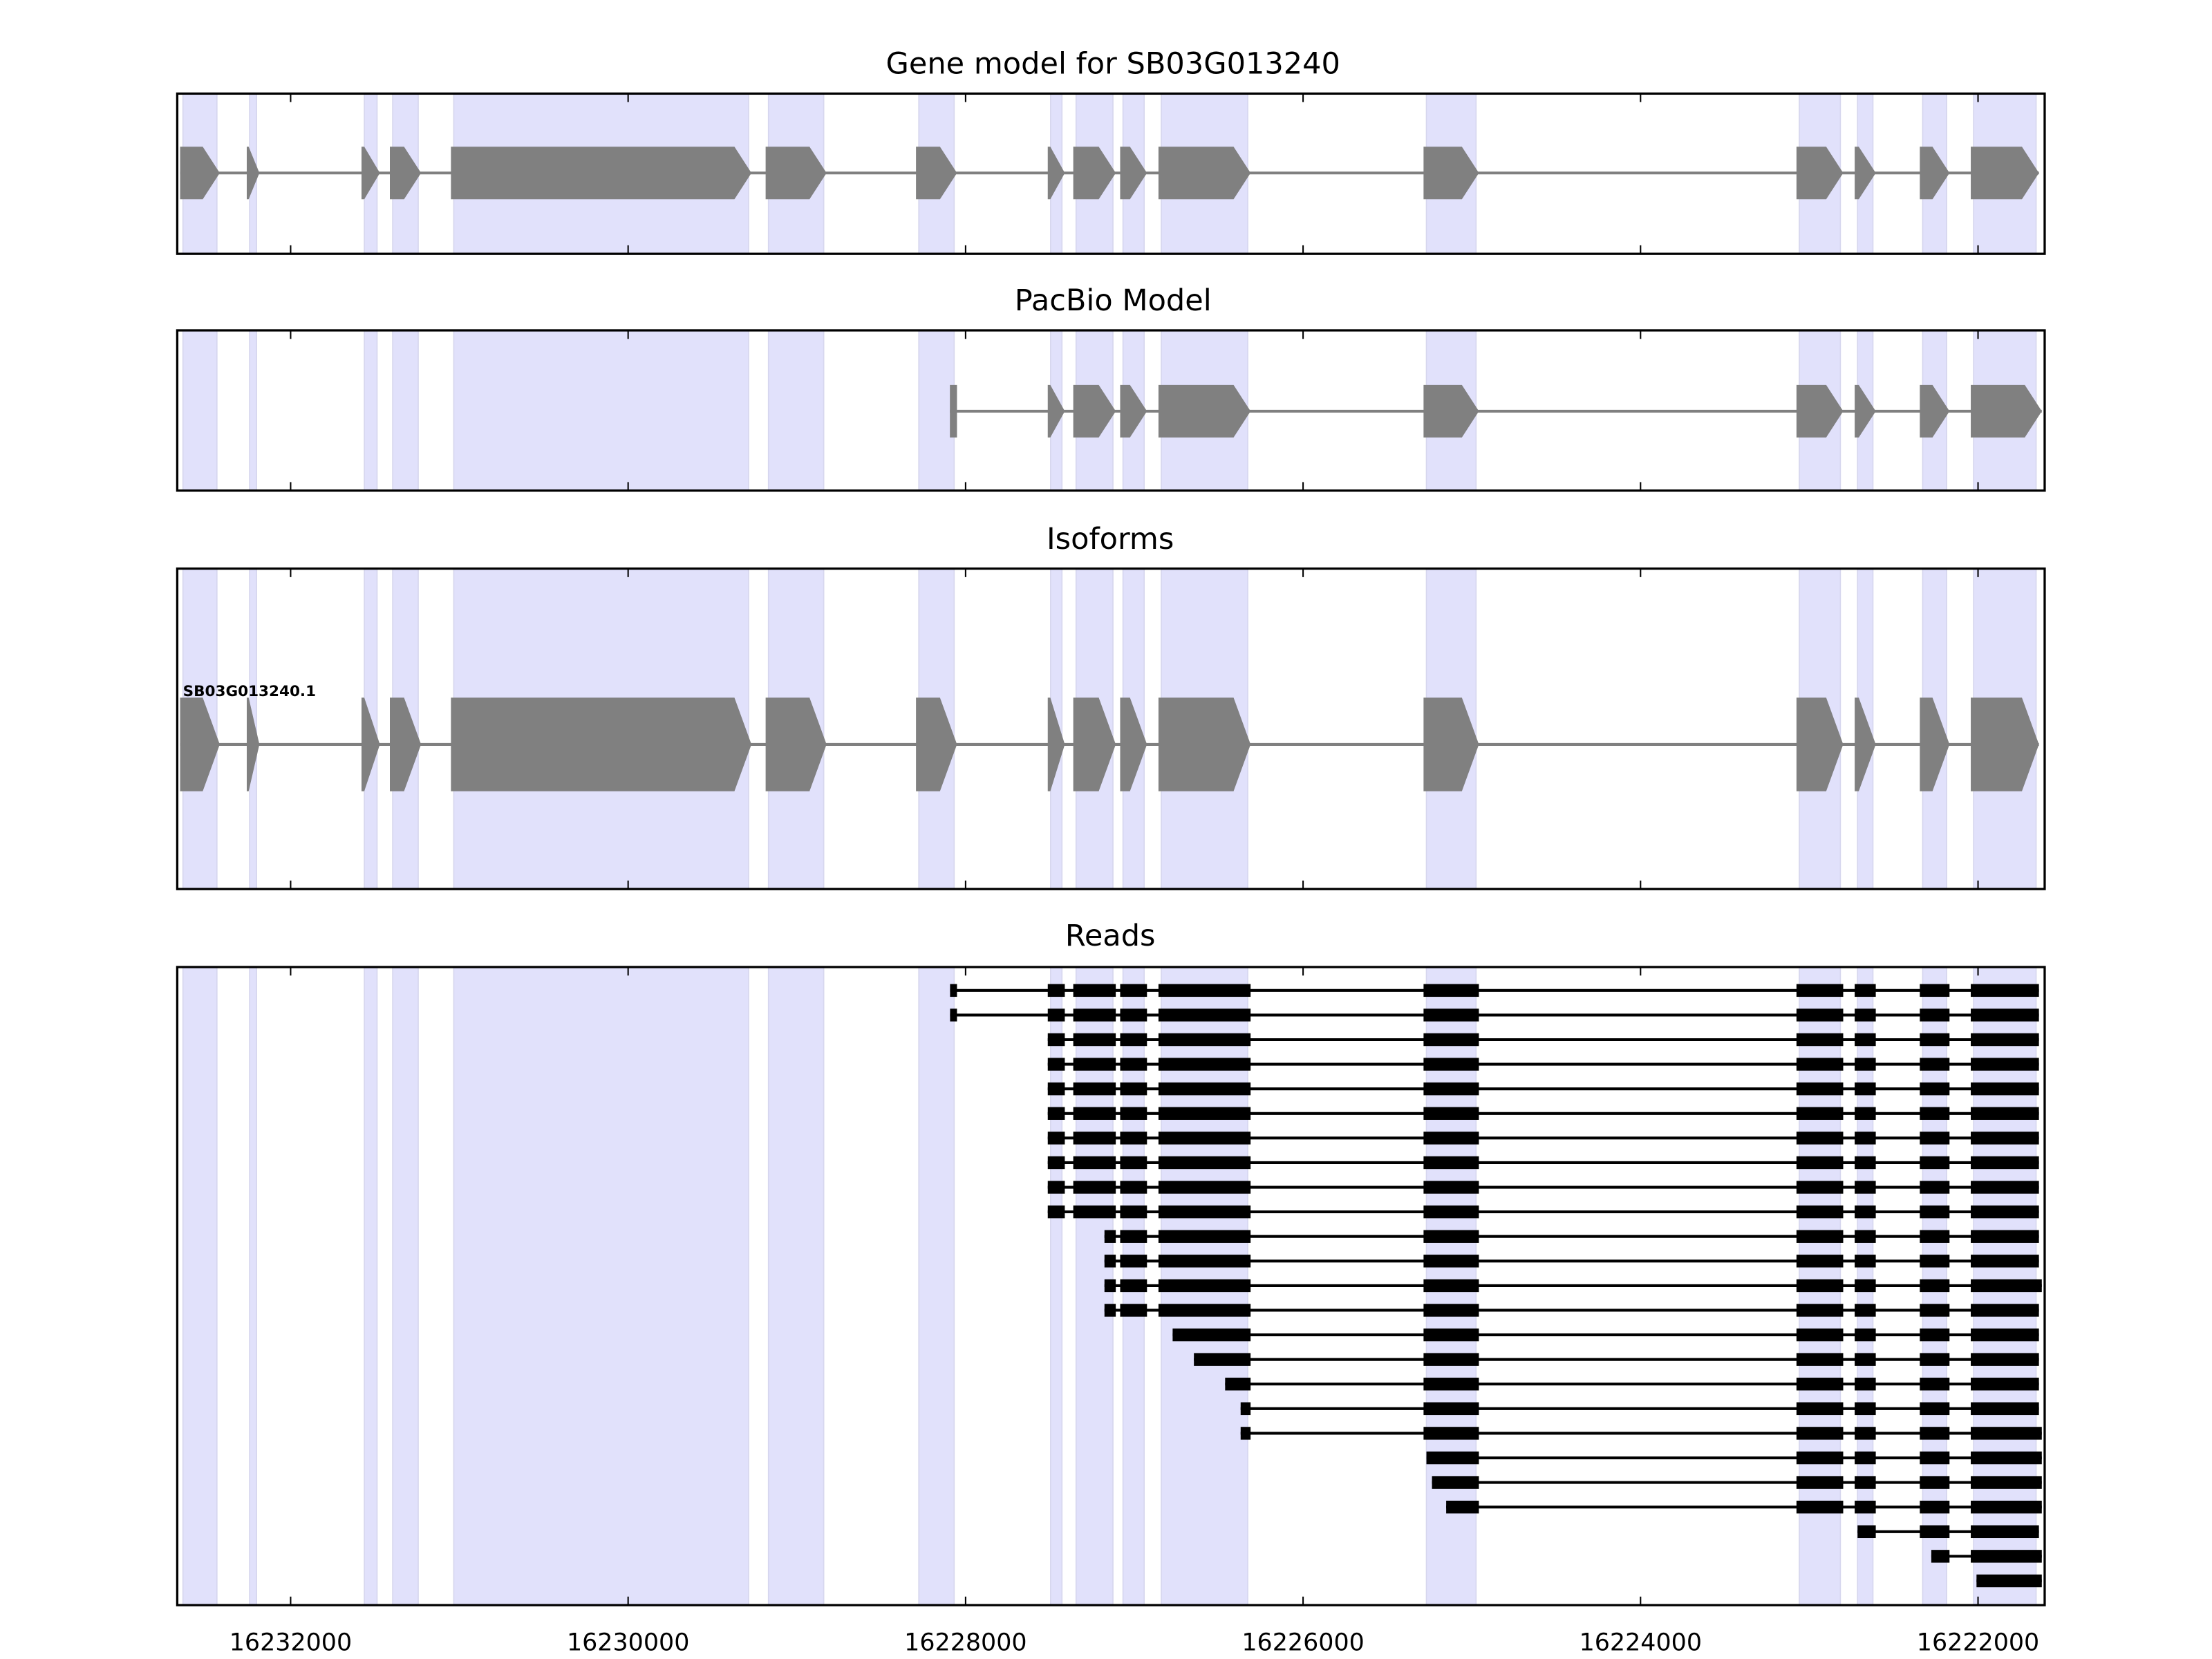  I want to click on isoform-label: SB03G013240.1, so click(249, 691).